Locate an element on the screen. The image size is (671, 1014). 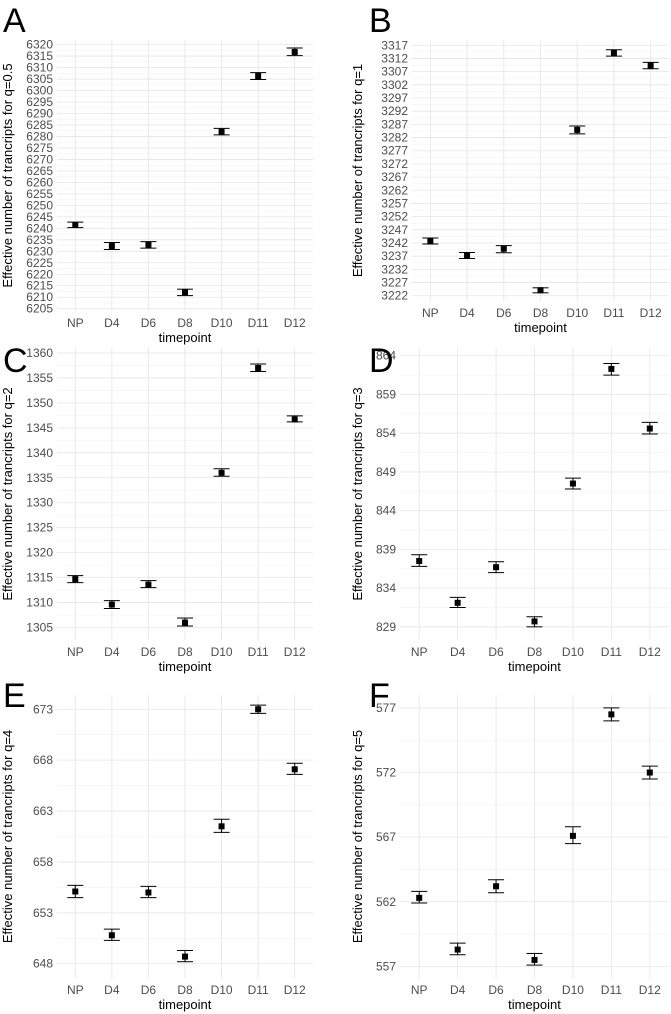
y-tick-label: 668 is located at coordinates (43, 760).